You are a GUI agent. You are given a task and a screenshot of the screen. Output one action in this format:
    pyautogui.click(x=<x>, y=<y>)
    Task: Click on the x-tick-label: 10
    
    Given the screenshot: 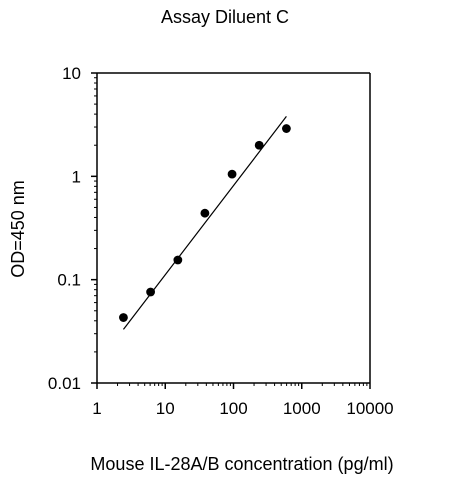 What is the action you would take?
    pyautogui.click(x=165, y=408)
    